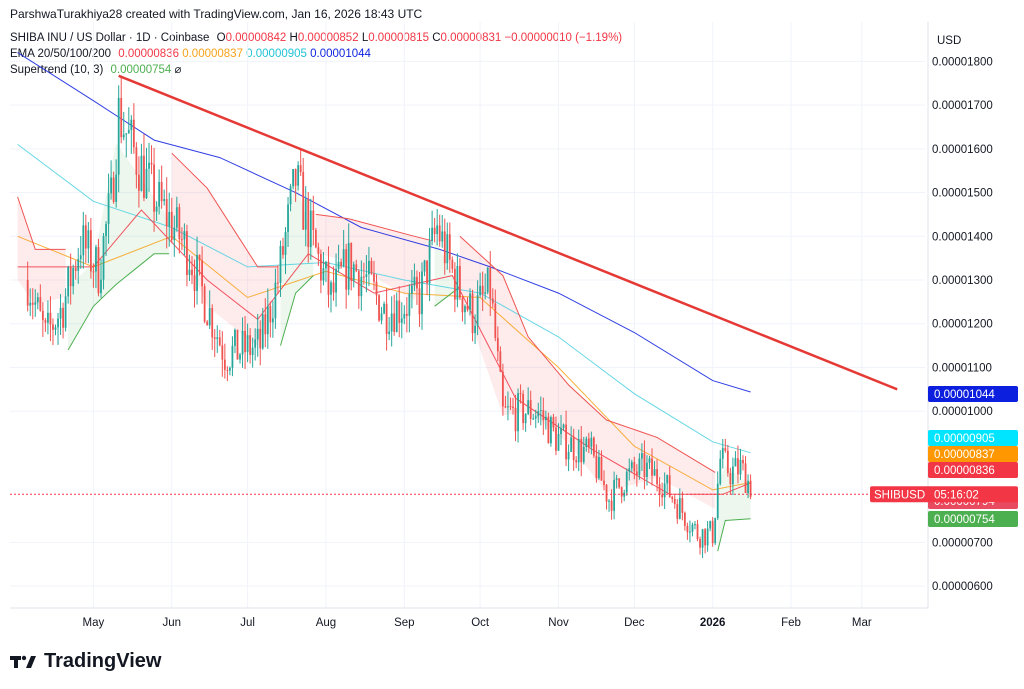 Image resolution: width=1024 pixels, height=689 pixels. I want to click on price-tag: 0.00001044, so click(973, 394).